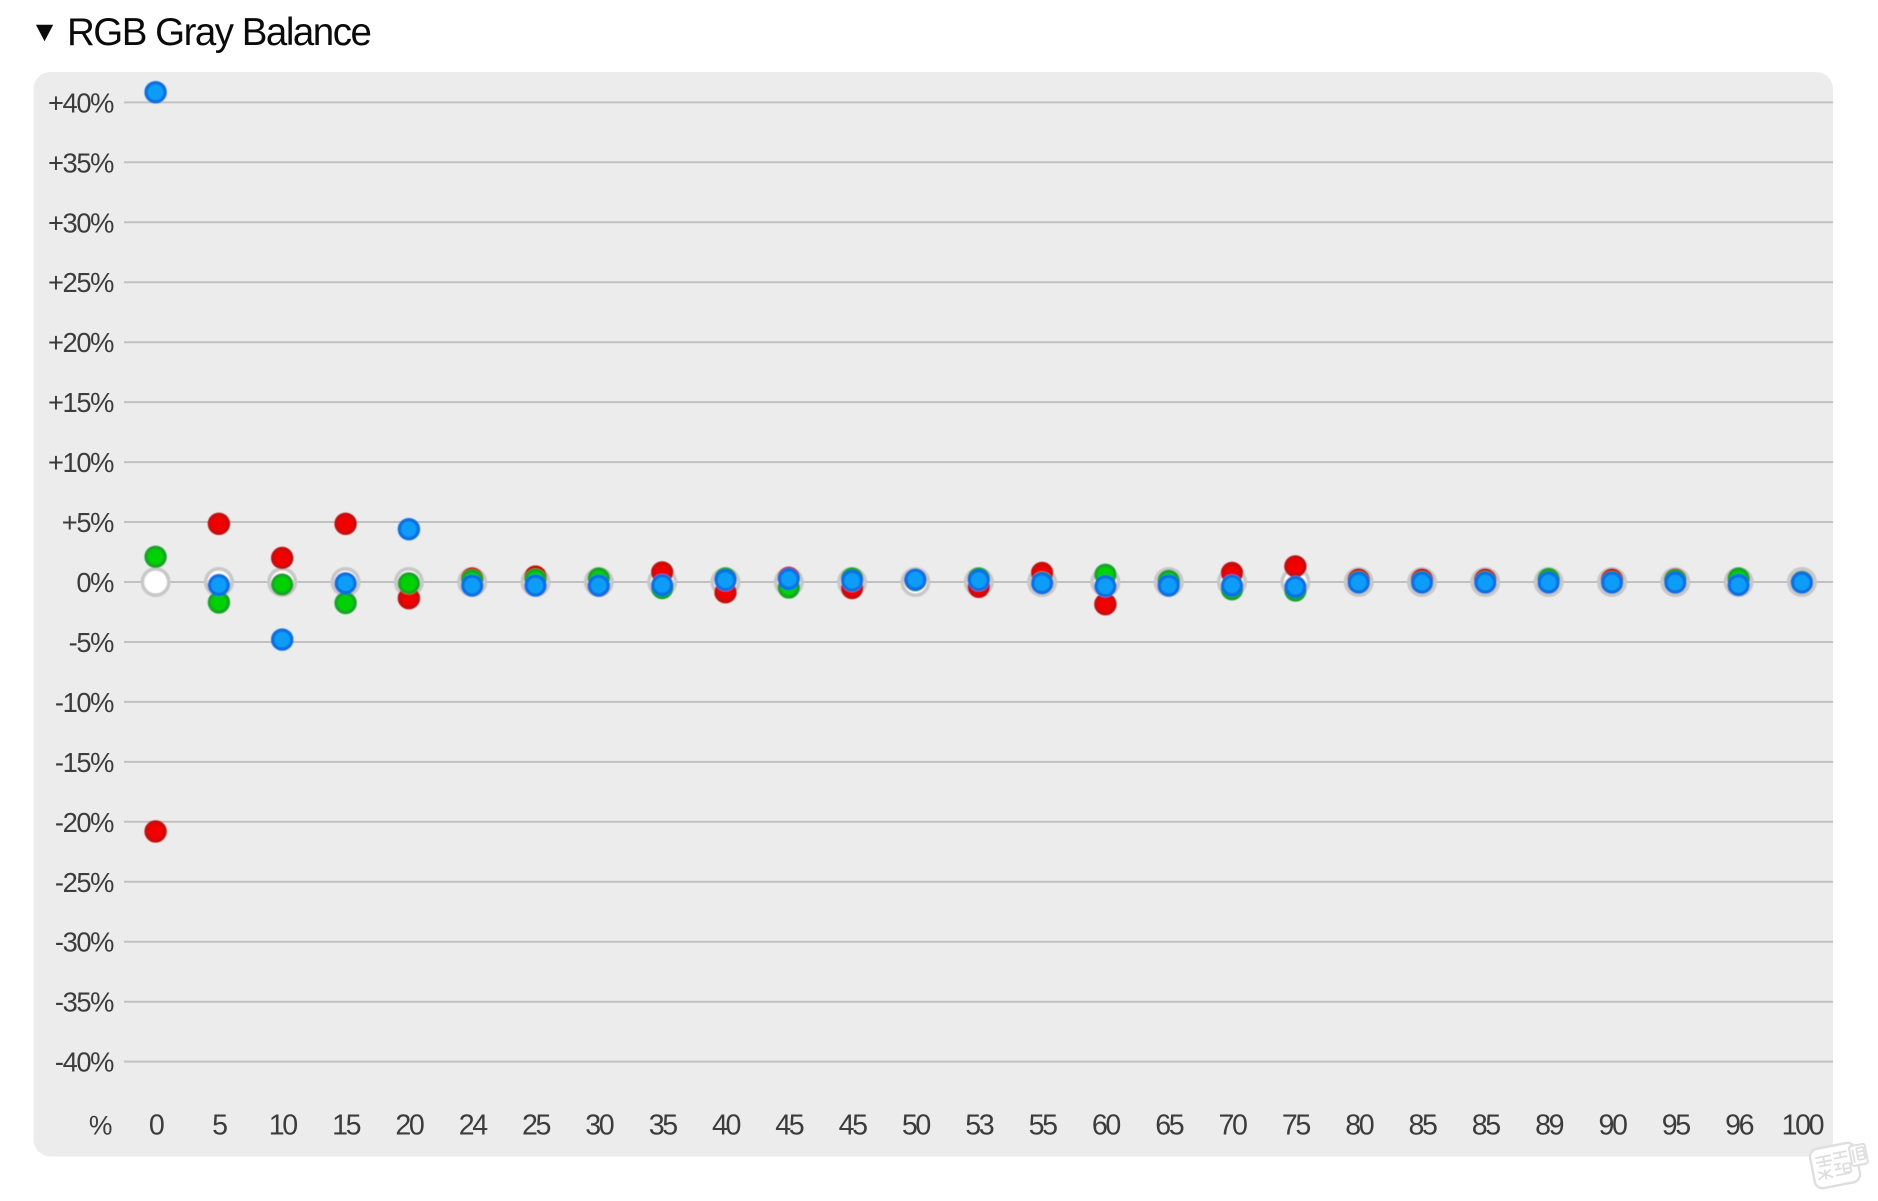 The height and width of the screenshot is (1201, 1878). Describe the element at coordinates (84, 882) in the screenshot. I see `svg-text: -25%` at that location.